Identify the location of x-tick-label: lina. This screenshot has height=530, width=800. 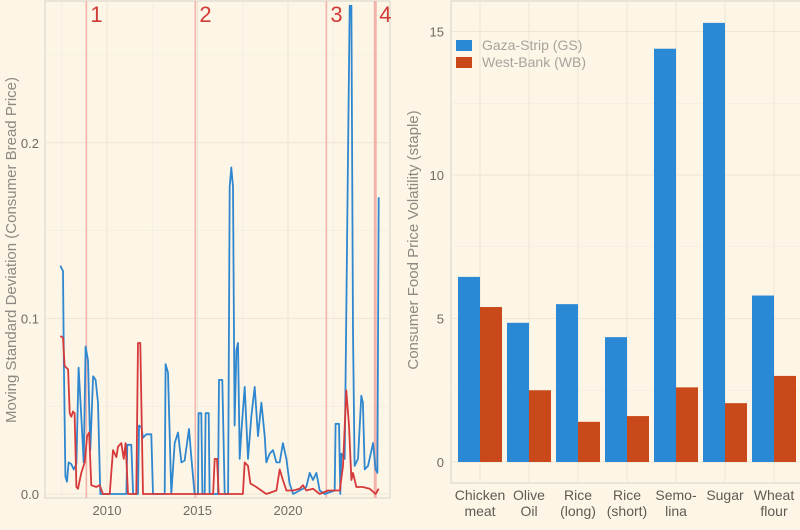
(676, 511).